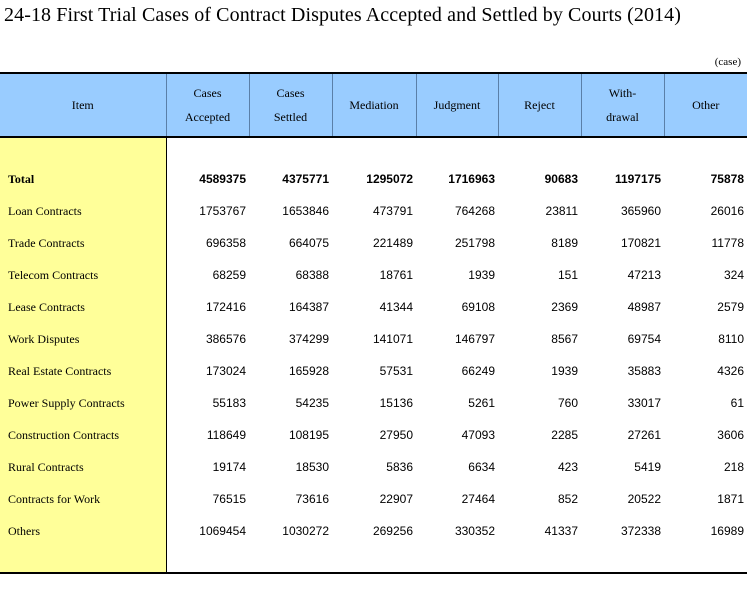 This screenshot has width=747, height=593. I want to click on cell-reject: 2285, so click(564, 435).